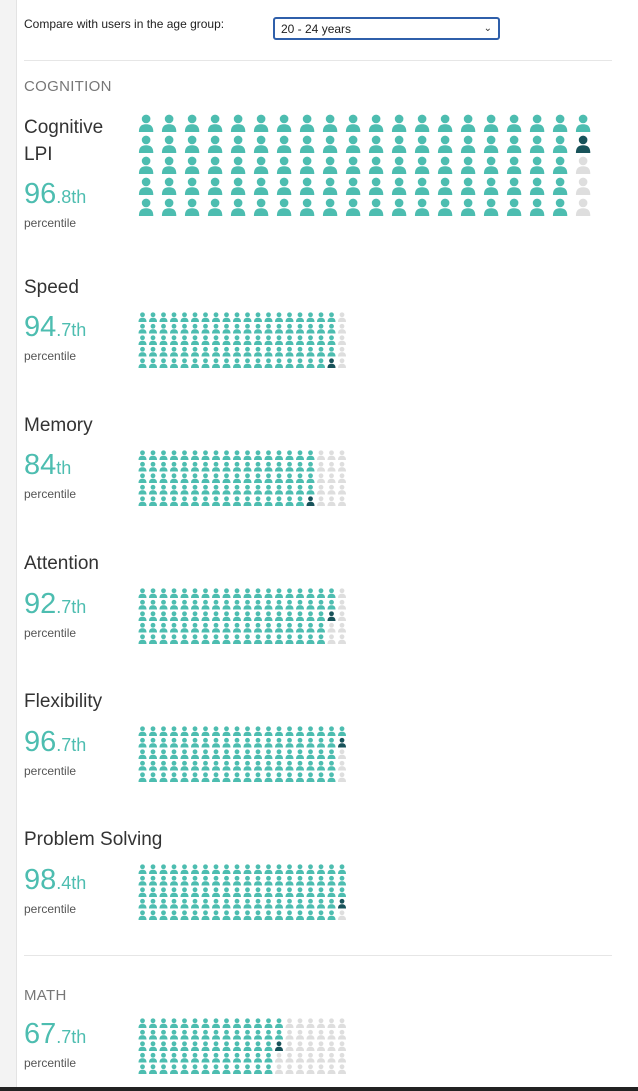 Image resolution: width=638 pixels, height=1091 pixels. What do you see at coordinates (55, 194) in the screenshot?
I see `metric-value-cognitive-lpi: 96.8th` at bounding box center [55, 194].